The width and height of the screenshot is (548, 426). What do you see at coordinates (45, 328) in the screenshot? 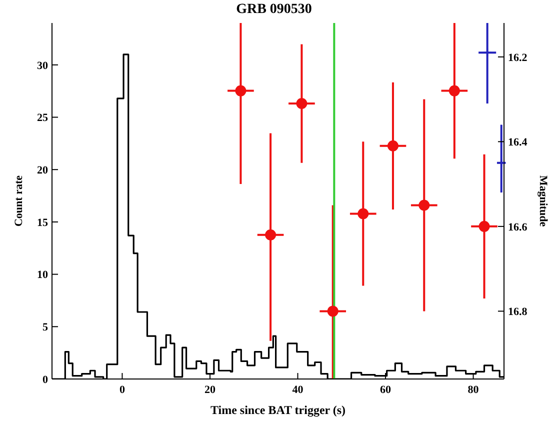
I see `y-tick-label: 5` at bounding box center [45, 328].